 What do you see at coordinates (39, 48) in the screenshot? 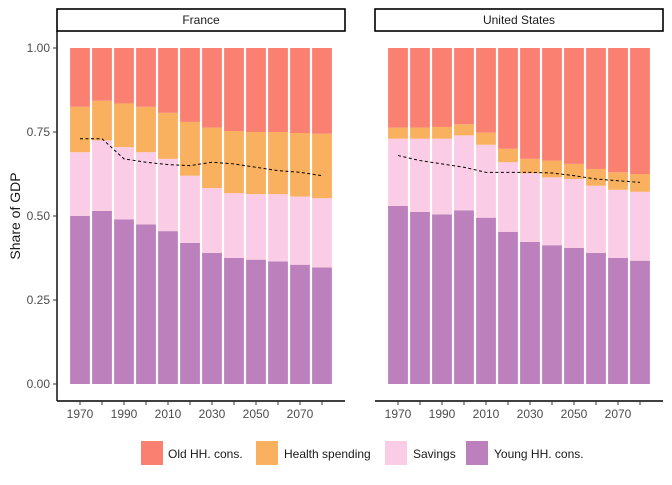
I see `y-tick-label: 1.00` at bounding box center [39, 48].